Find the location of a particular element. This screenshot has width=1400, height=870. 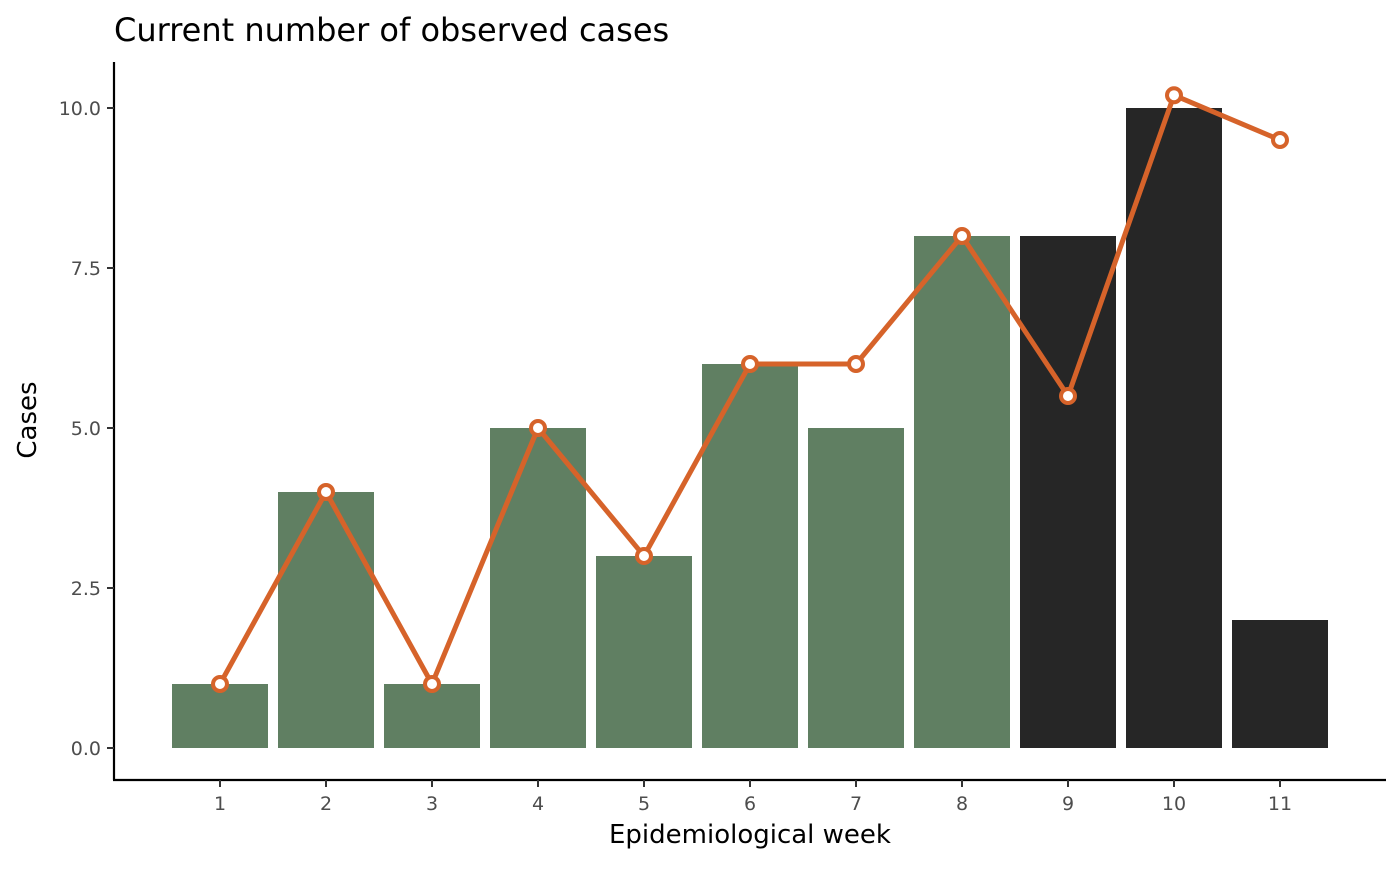

x-ticks: 1 2 3 4 5 6 7 8 9 10 11 is located at coordinates (753, 797).